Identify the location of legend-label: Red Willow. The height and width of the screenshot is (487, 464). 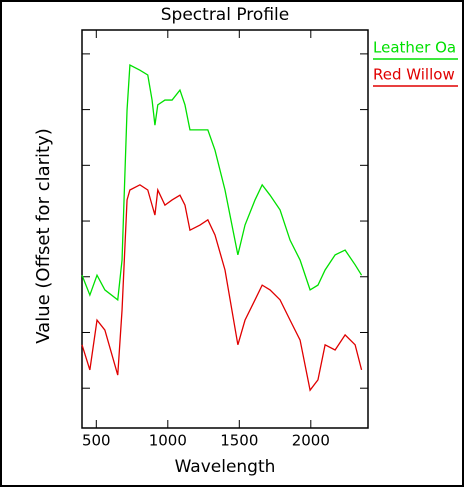
(414, 75).